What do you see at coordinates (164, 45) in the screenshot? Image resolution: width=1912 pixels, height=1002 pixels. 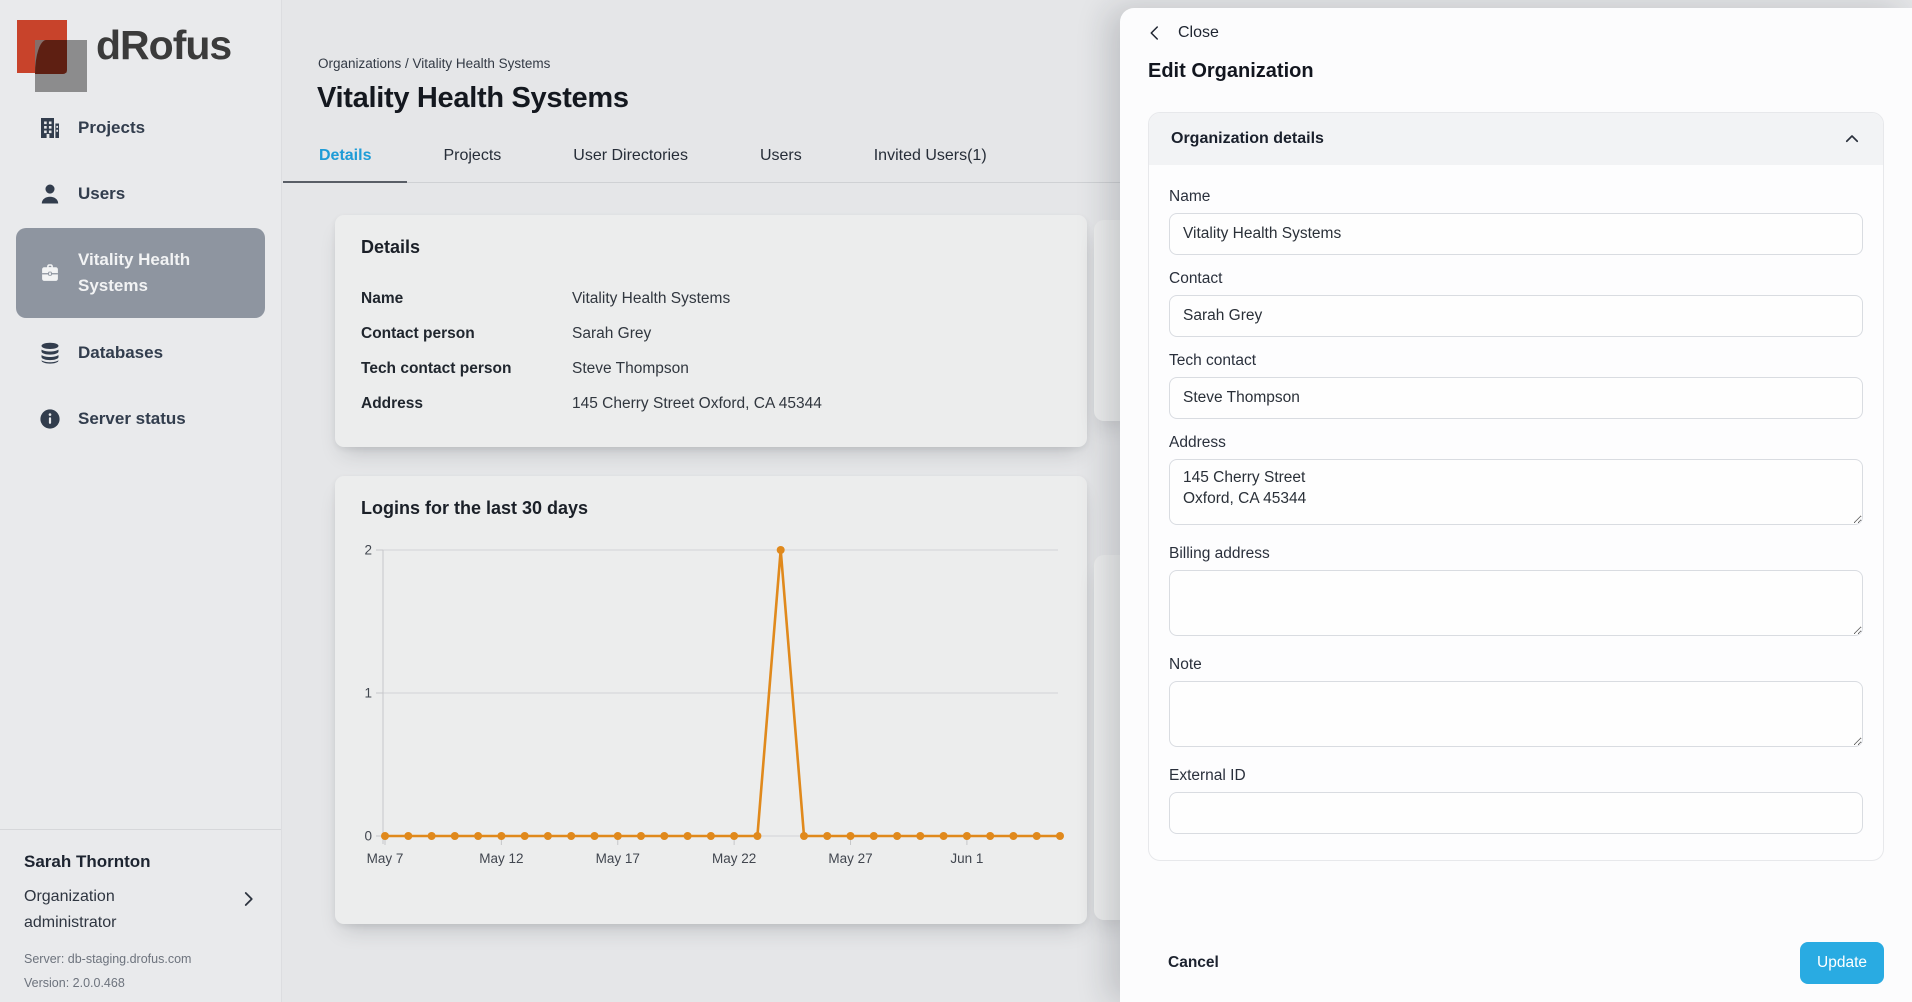 I see `logo-wordmark: dRofus` at bounding box center [164, 45].